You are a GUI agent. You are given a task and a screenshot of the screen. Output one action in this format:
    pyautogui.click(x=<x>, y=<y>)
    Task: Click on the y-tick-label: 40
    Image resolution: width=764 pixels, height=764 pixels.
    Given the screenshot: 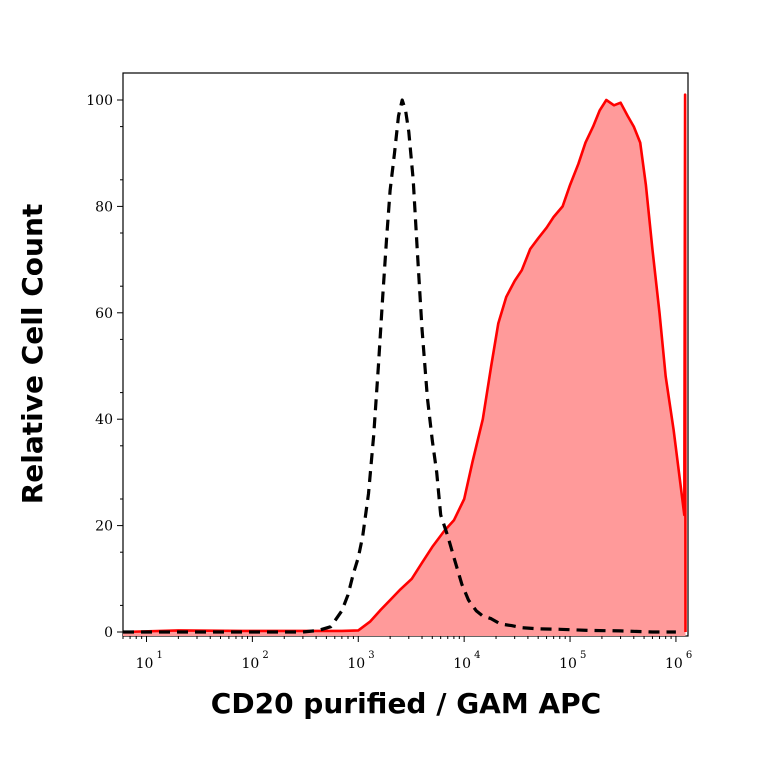 What is the action you would take?
    pyautogui.click(x=104, y=420)
    